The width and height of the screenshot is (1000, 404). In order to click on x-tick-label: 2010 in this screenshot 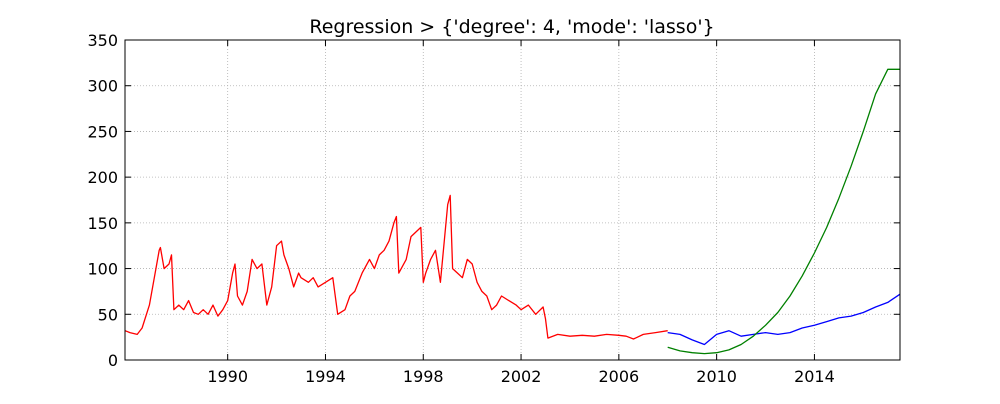, I will do `click(716, 376)`.